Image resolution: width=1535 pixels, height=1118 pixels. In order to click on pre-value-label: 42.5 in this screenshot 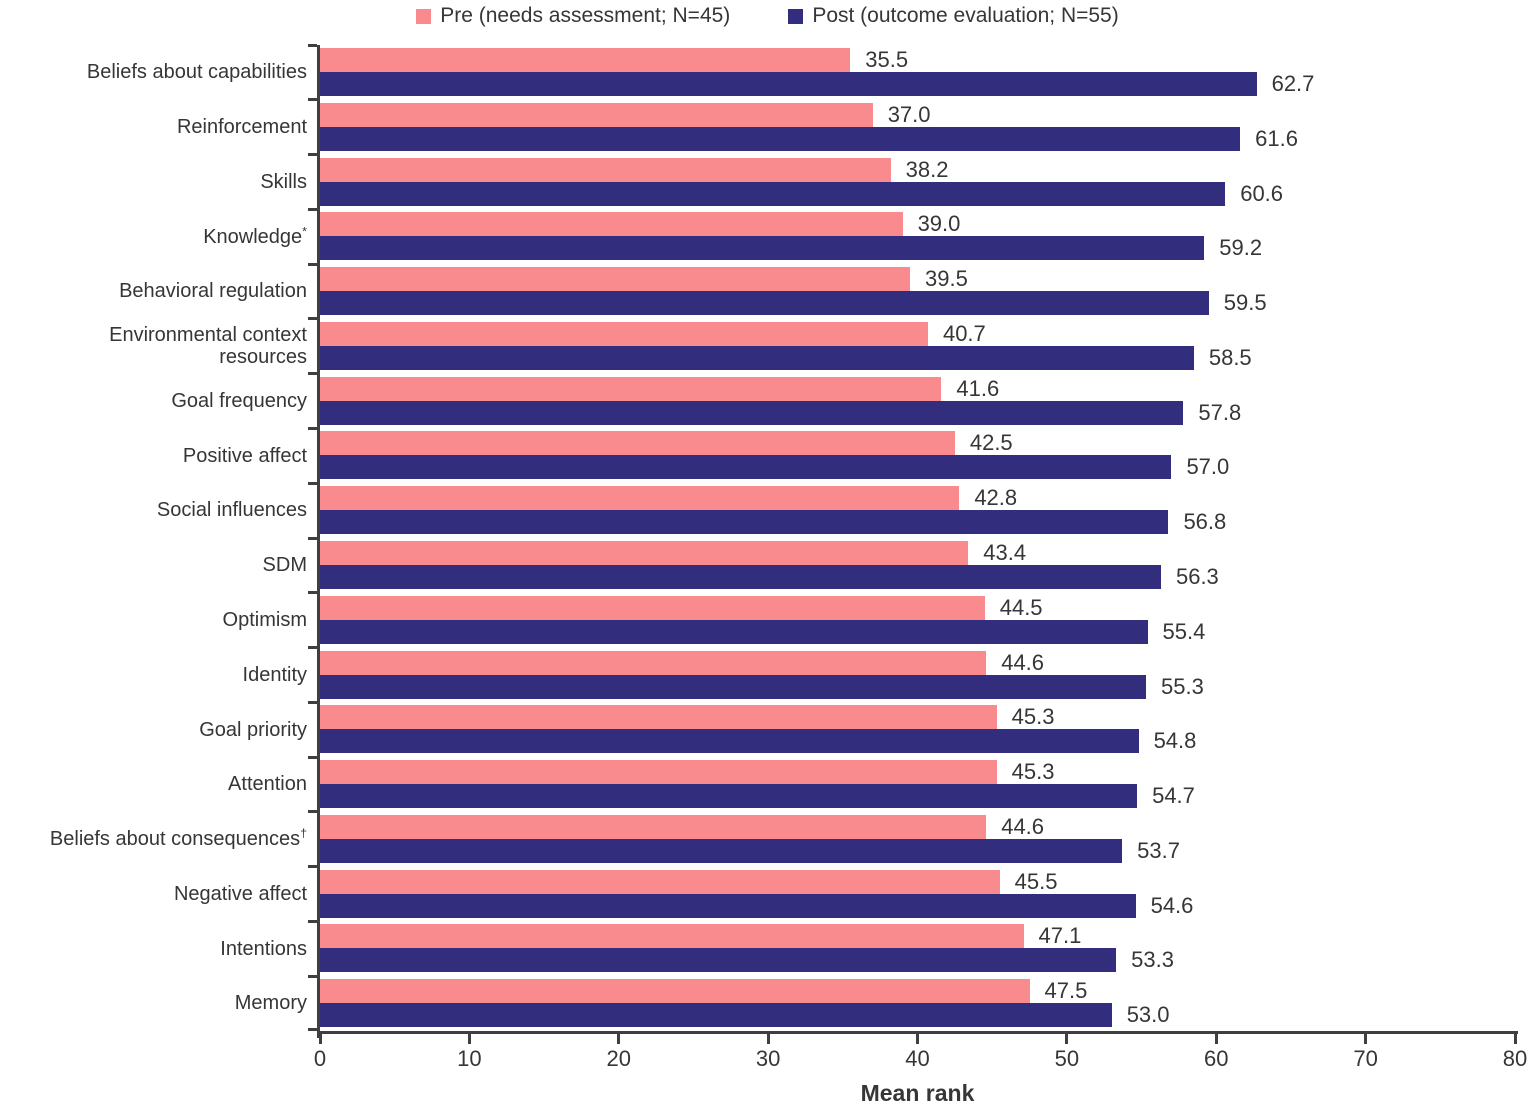, I will do `click(991, 443)`.